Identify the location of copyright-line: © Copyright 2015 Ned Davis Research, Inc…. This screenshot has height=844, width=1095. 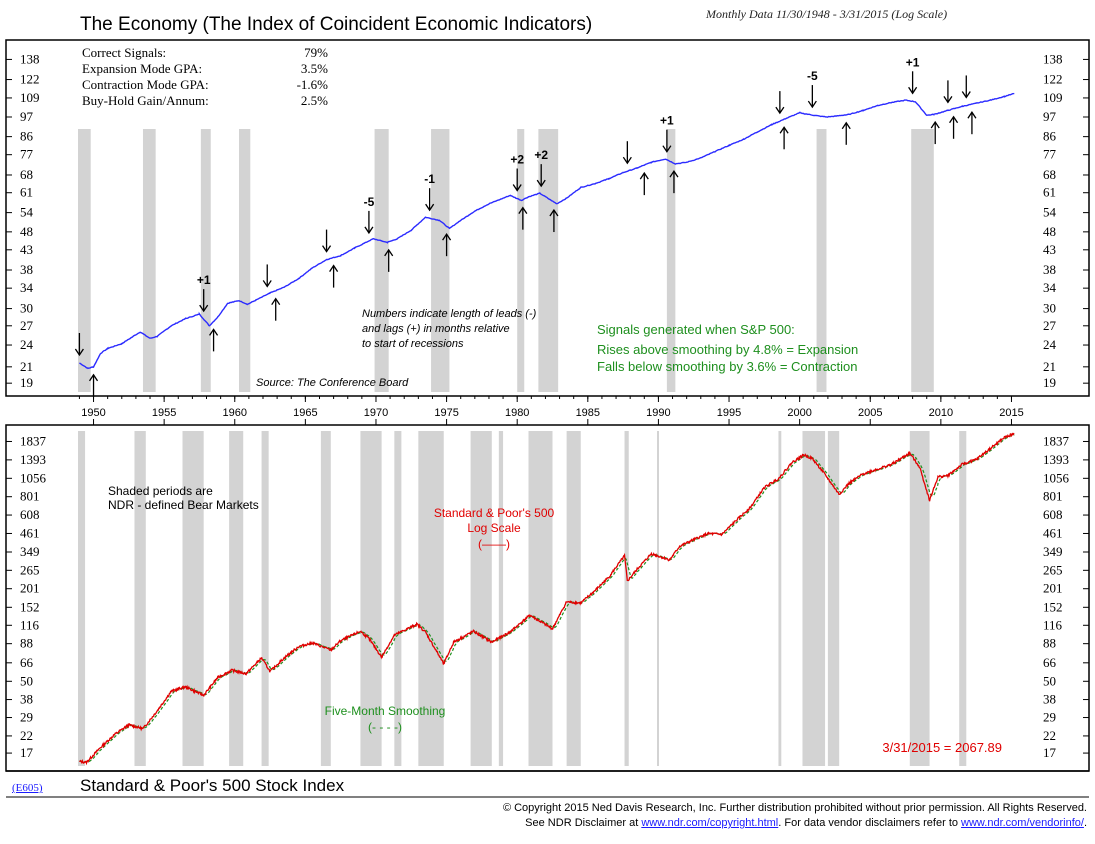
(794, 808).